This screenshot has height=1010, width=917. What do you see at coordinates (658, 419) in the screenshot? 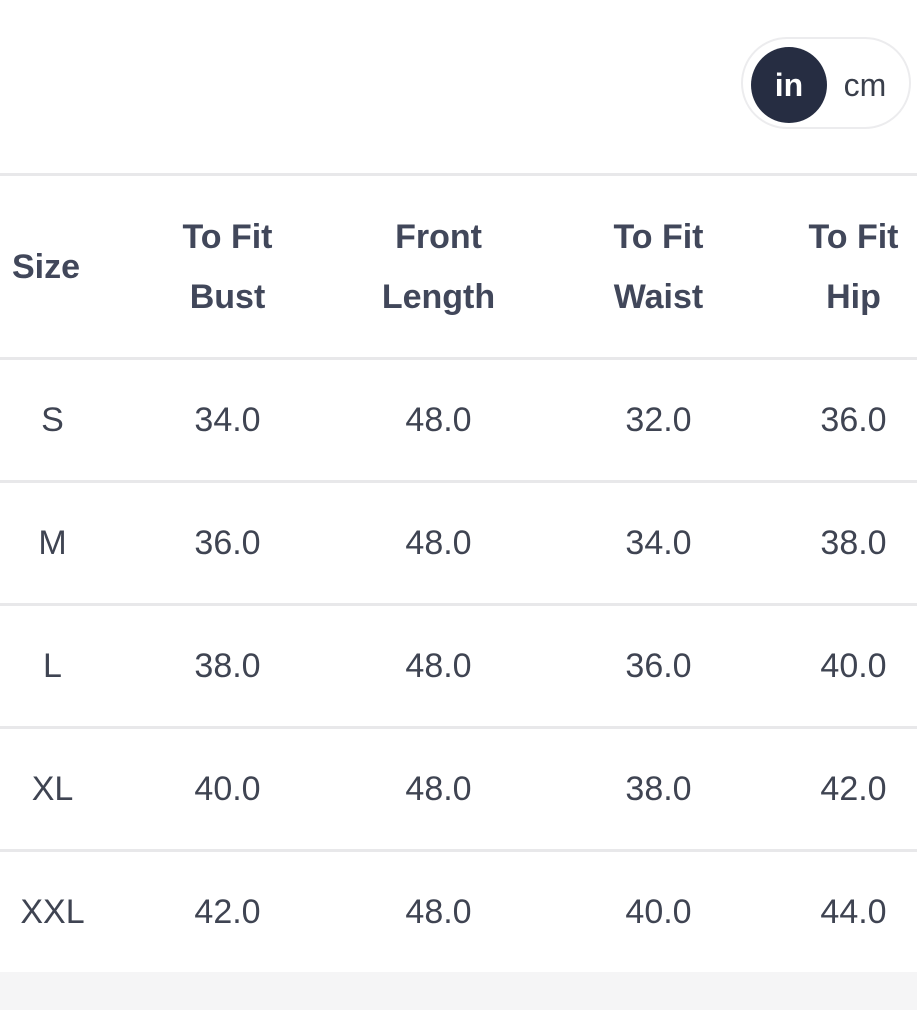
I see `cell-waist: 32.0` at bounding box center [658, 419].